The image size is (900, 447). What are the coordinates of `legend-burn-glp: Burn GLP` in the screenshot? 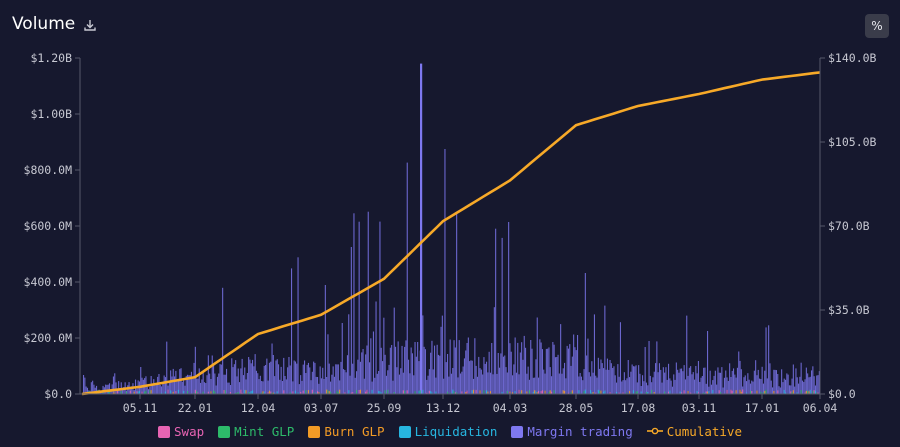 It's located at (346, 431).